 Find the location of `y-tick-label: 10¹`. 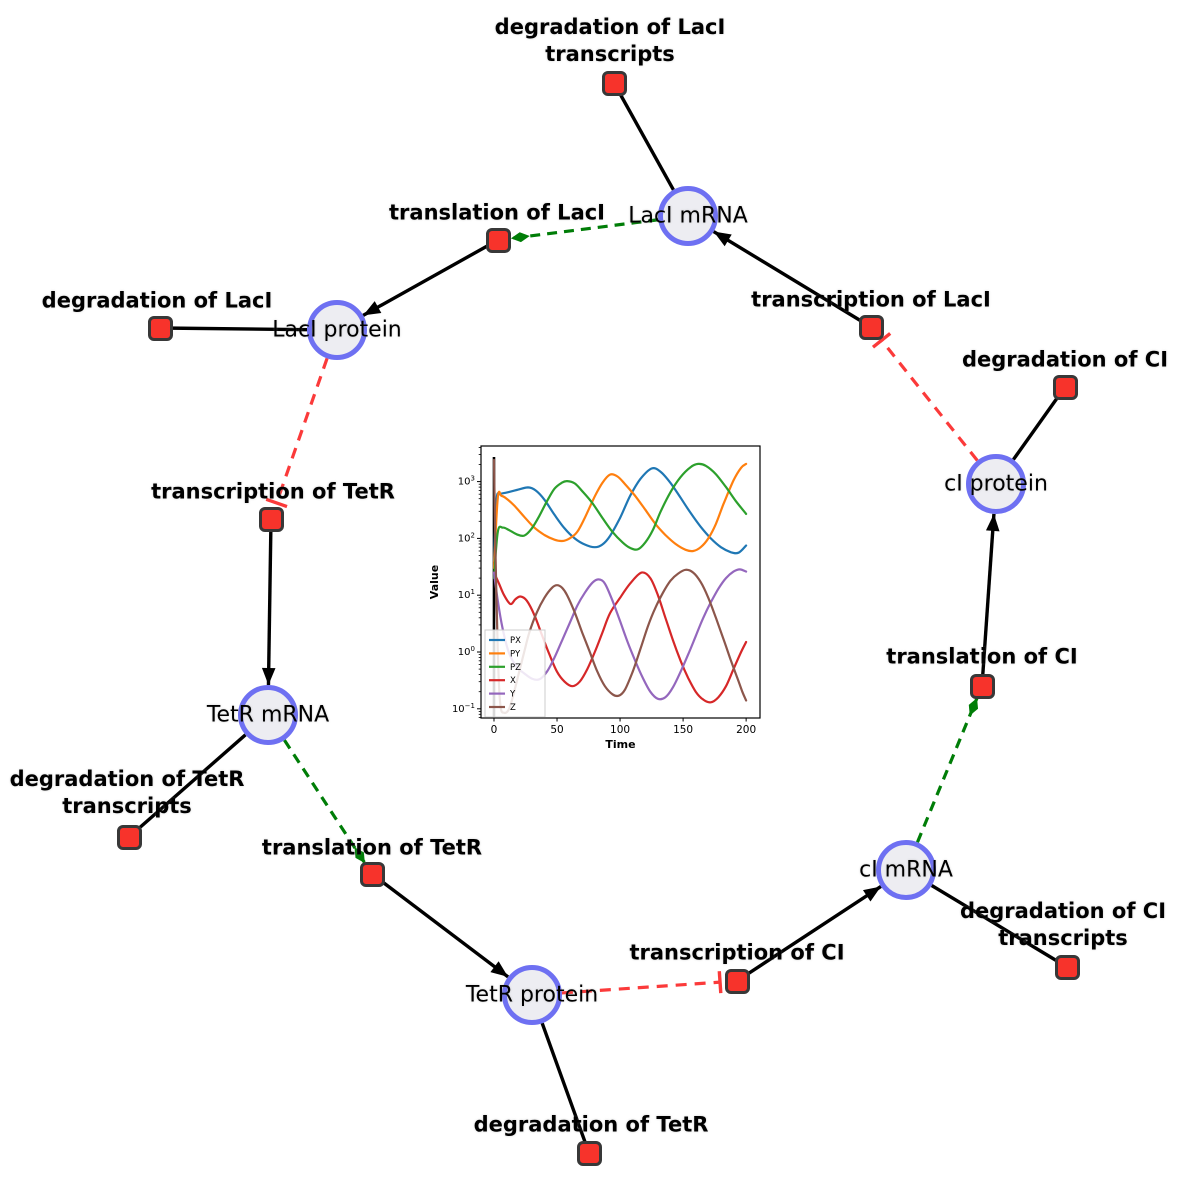

y-tick-label: 10¹ is located at coordinates (466, 594).